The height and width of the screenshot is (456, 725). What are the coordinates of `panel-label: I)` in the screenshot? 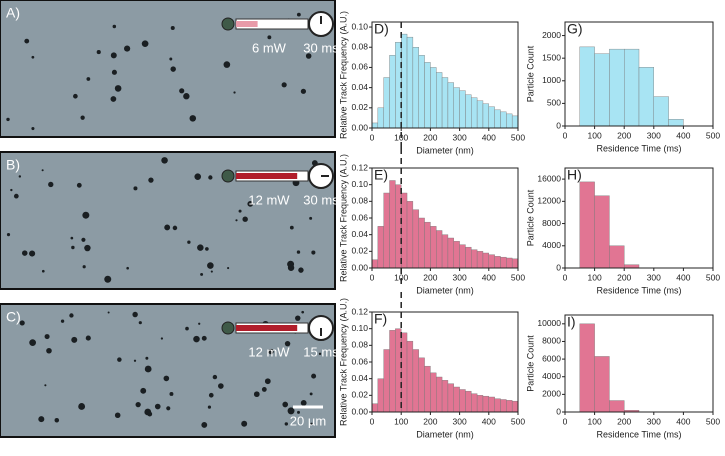 It's located at (571, 322).